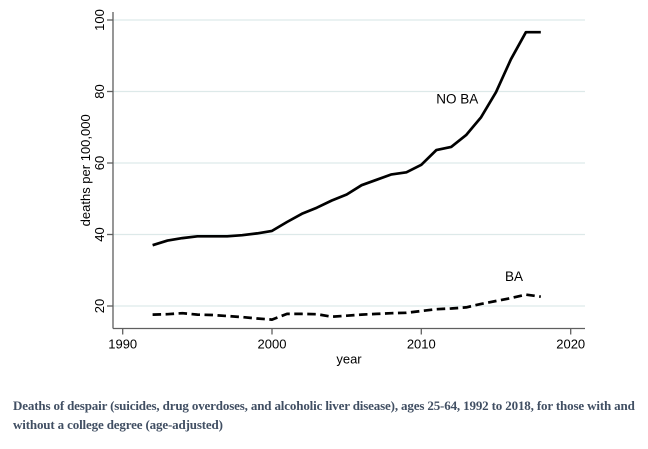  I want to click on series-label-no-ba: NO BA, so click(457, 99).